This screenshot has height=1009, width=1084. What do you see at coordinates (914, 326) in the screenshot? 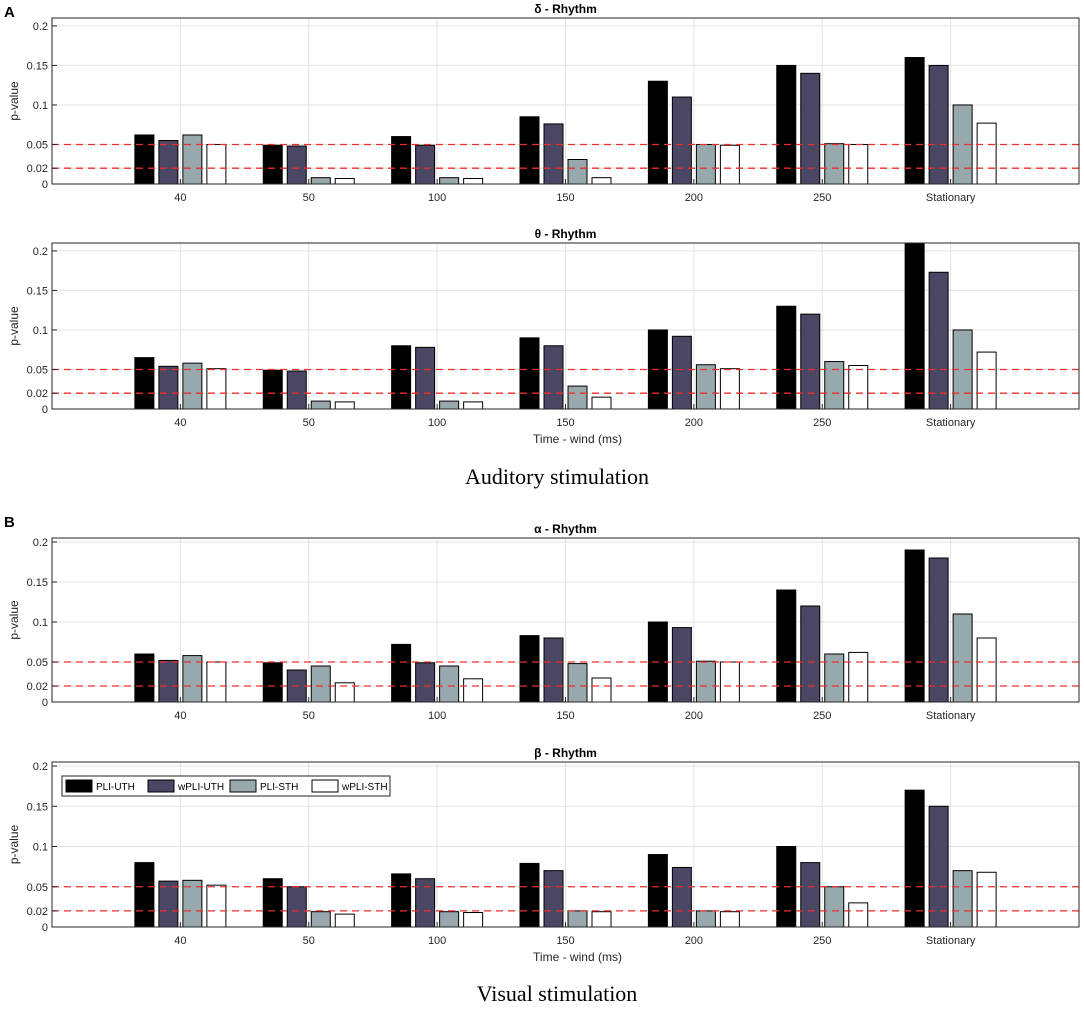
I see `bar-pli-uth-stationary` at bounding box center [914, 326].